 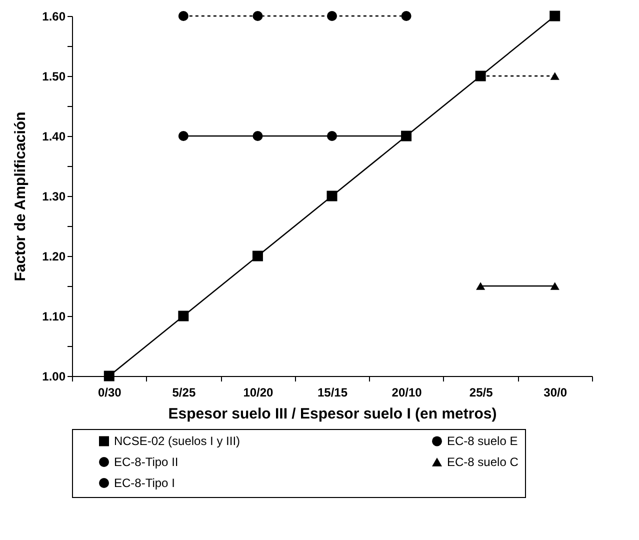 What do you see at coordinates (54, 317) in the screenshot?
I see `y-tick-label: 1.10` at bounding box center [54, 317].